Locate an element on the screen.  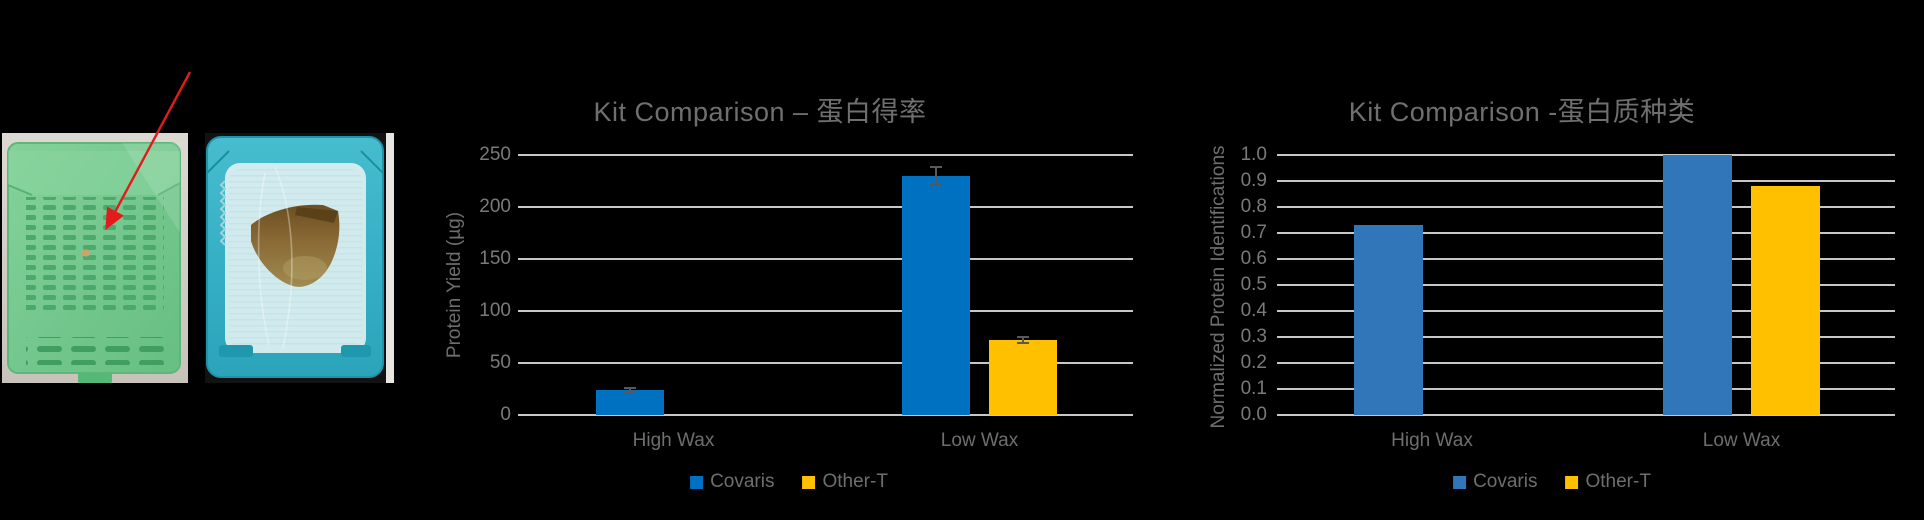
error-bar-other-t-low-wax is located at coordinates (1023, 340).